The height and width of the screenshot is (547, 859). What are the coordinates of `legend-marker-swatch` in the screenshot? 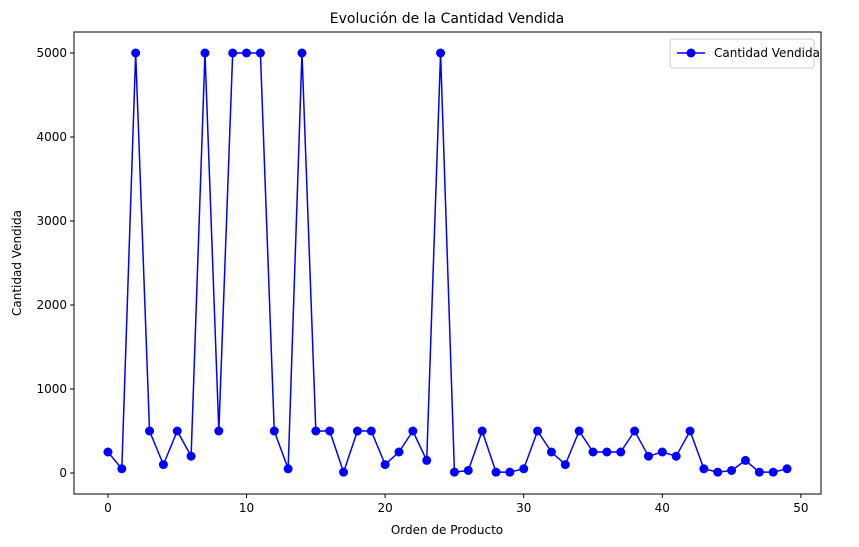 It's located at (691, 53).